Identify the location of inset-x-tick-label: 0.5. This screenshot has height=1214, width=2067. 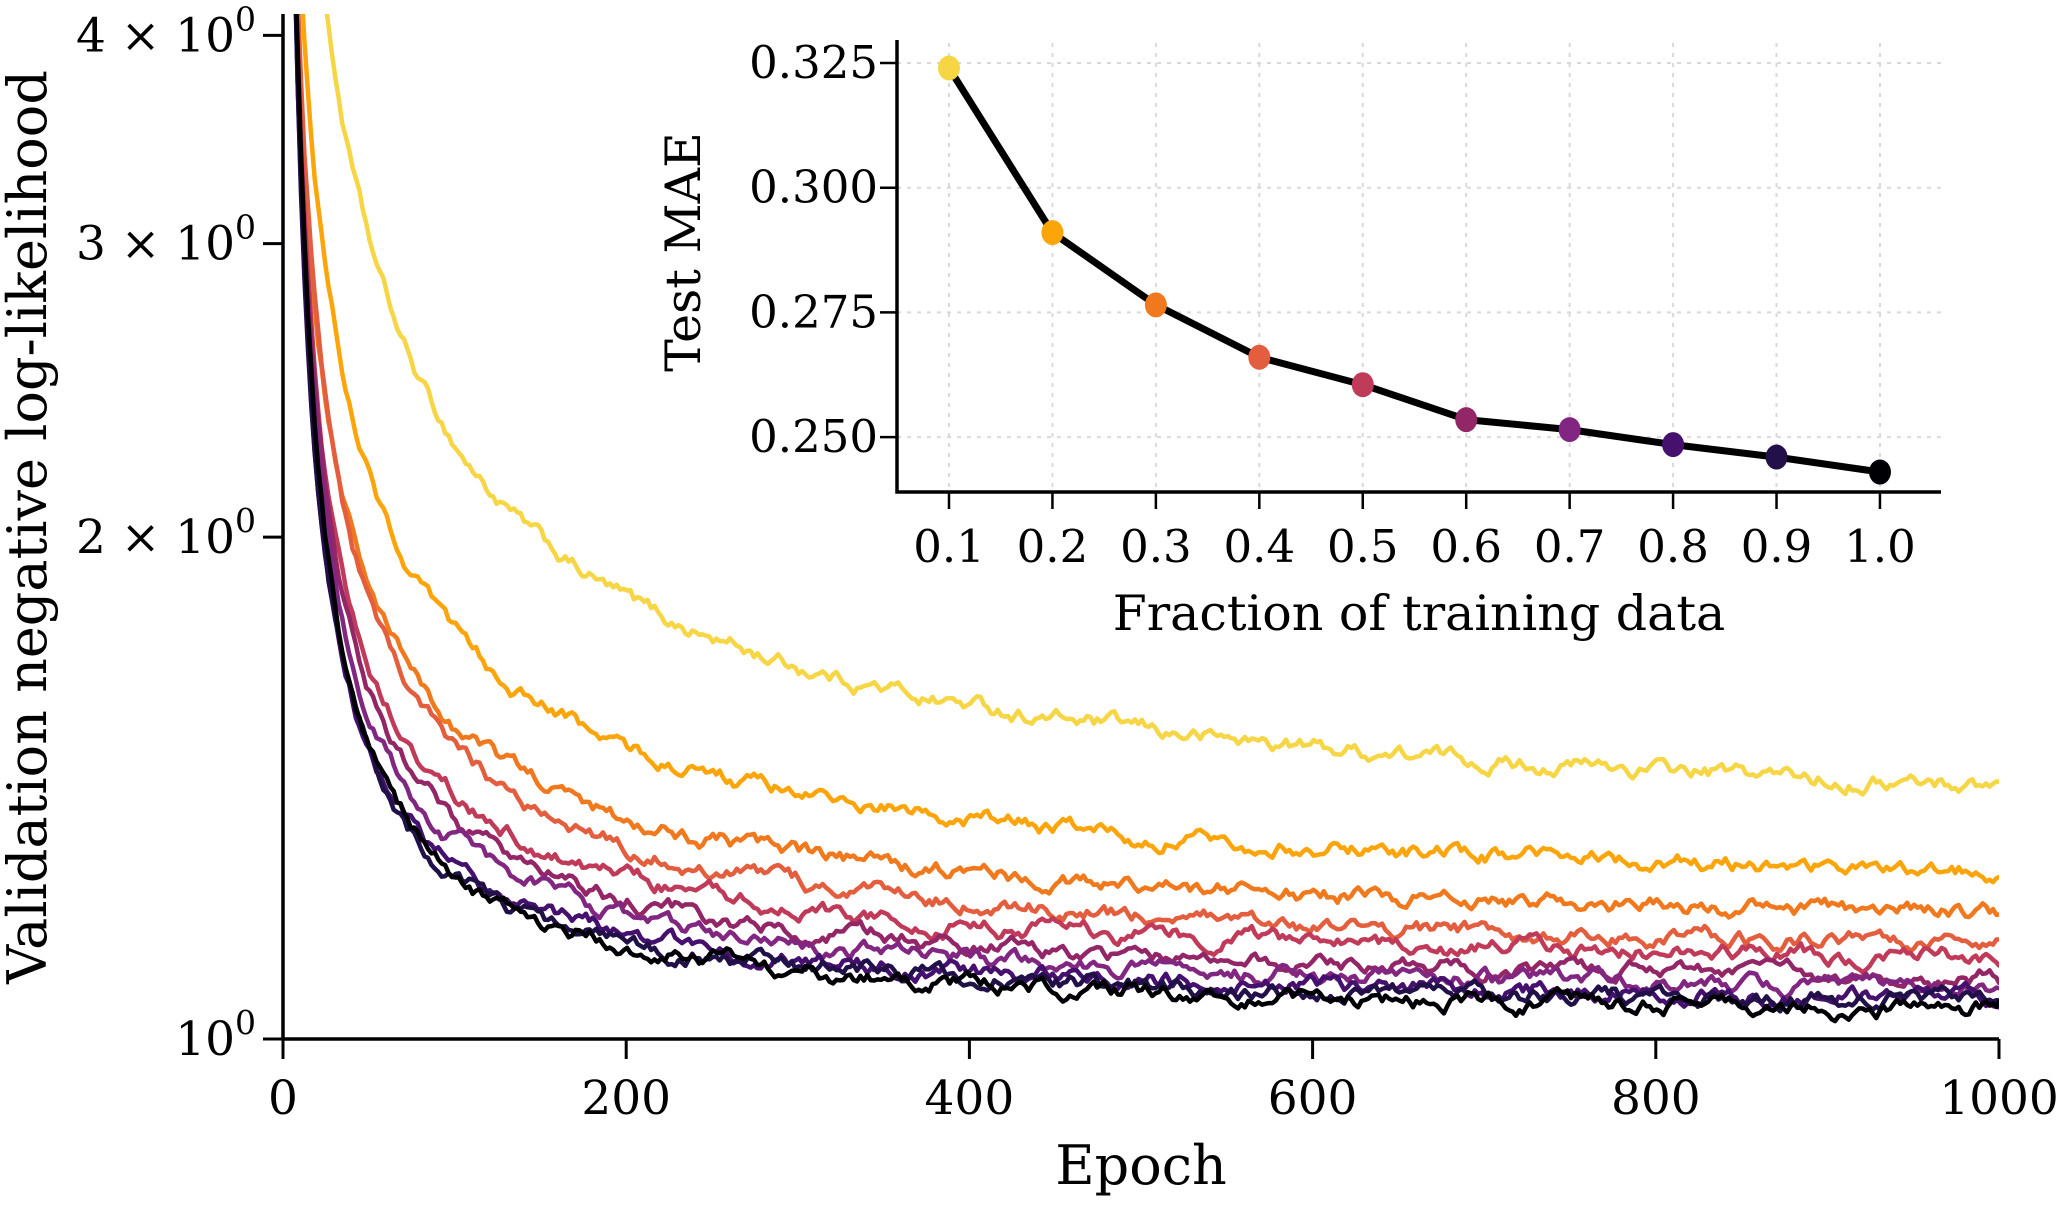
(1363, 546).